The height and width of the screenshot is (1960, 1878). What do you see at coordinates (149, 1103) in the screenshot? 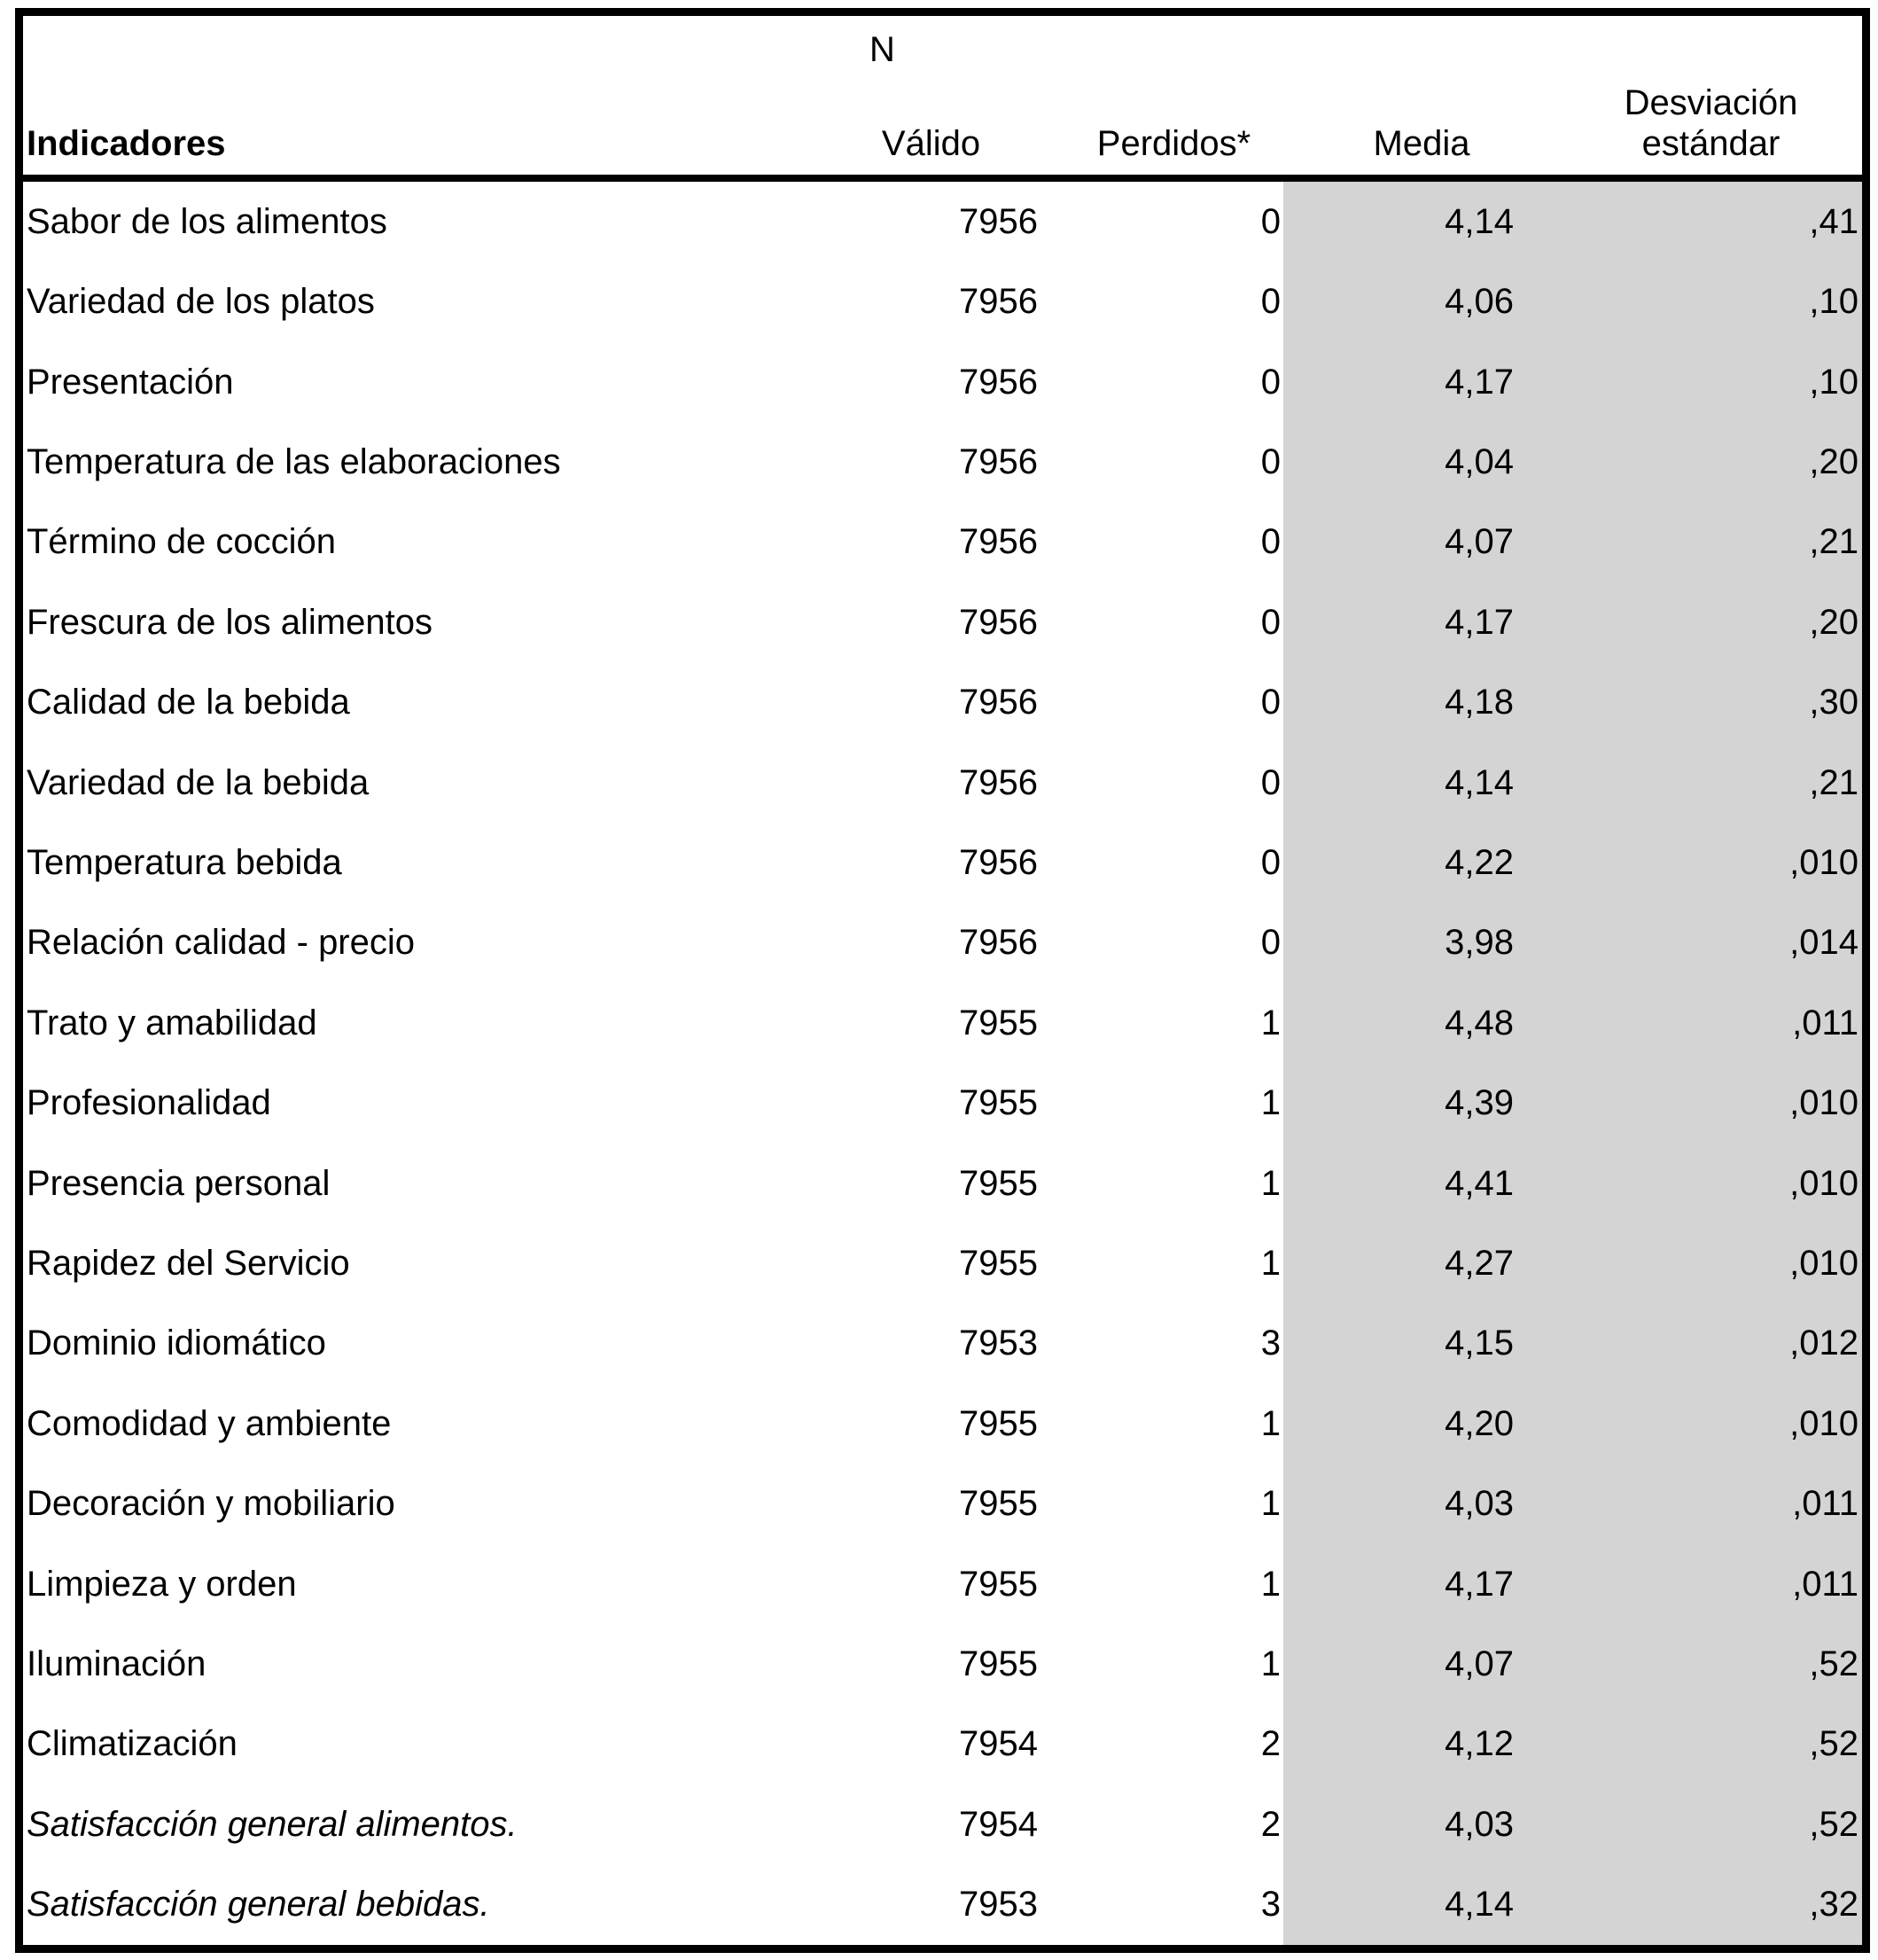
I see `indicator-label: Profesionalidad` at bounding box center [149, 1103].